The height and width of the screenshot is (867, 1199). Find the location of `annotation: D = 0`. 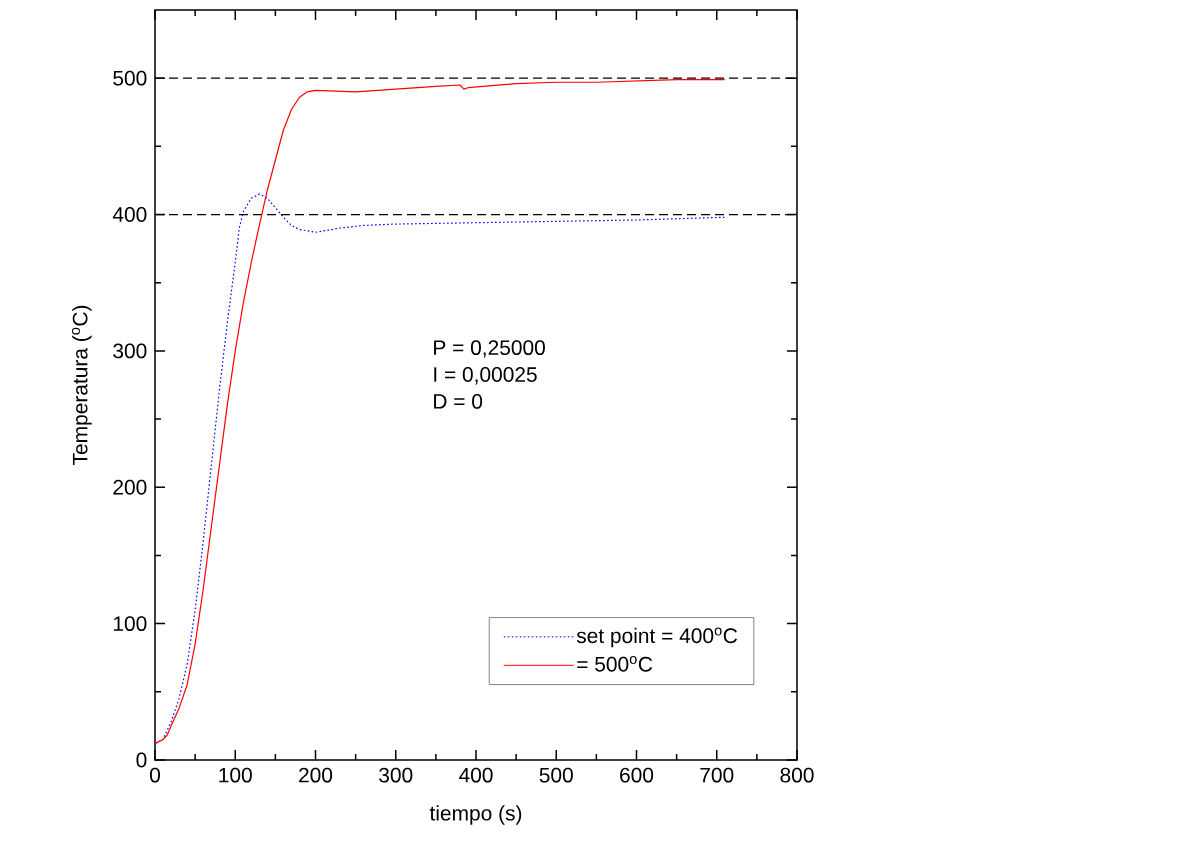

annotation: D = 0 is located at coordinates (458, 401).